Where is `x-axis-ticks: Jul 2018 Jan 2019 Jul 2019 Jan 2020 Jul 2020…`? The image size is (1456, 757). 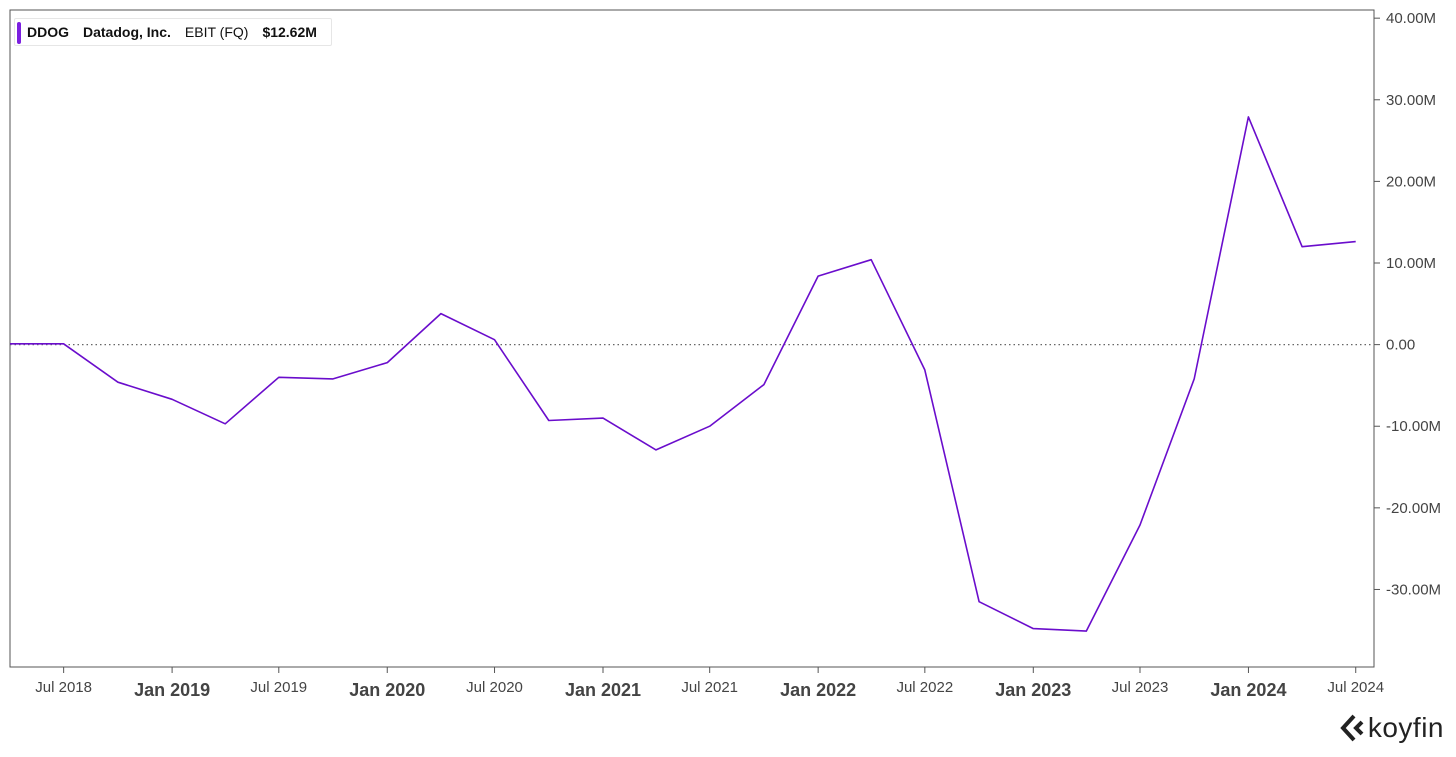 x-axis-ticks: Jul 2018 Jan 2019 Jul 2019 Jan 2020 Jul 2020… is located at coordinates (709, 683).